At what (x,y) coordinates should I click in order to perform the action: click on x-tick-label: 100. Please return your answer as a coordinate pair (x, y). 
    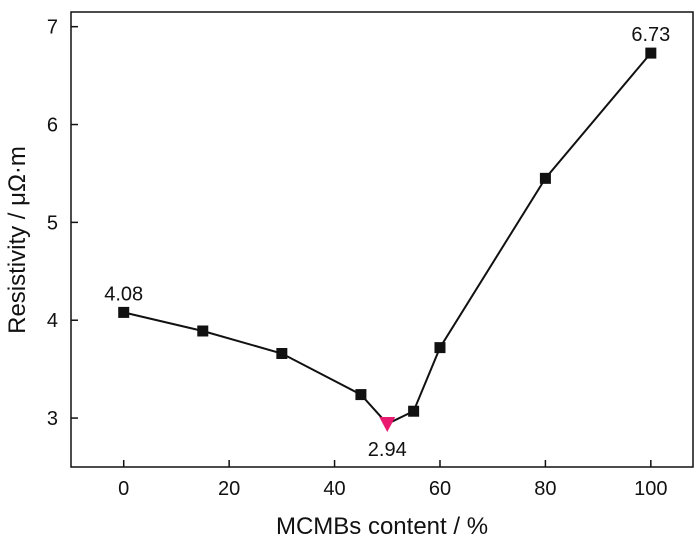
    Looking at the image, I should click on (650, 489).